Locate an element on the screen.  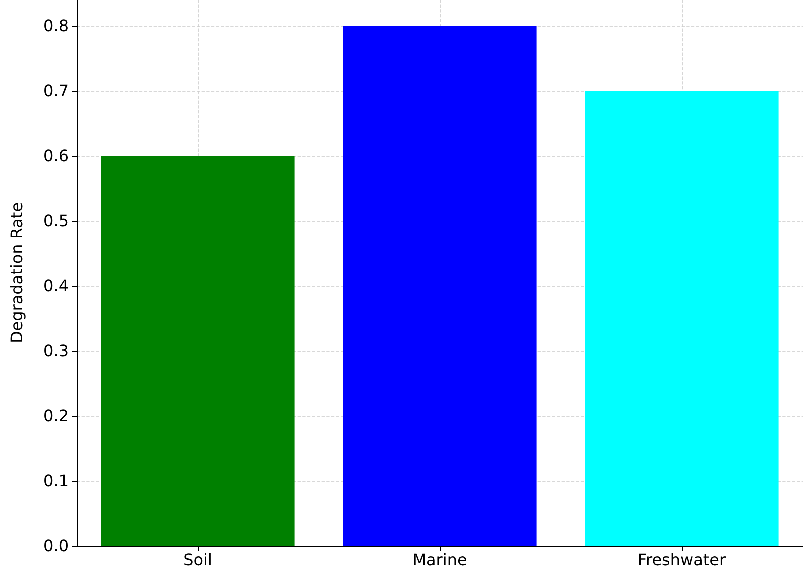
y-tick-label: 0.6 is located at coordinates (56, 156).